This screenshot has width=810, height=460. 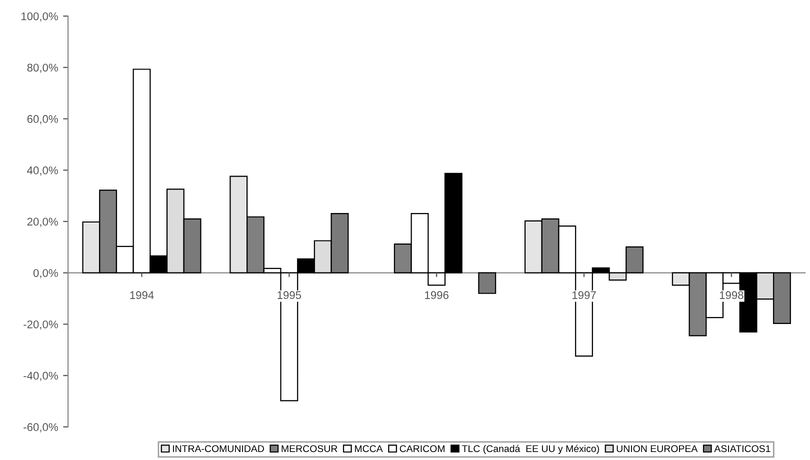 What do you see at coordinates (218, 448) in the screenshot?
I see `legend-label: INTRA-COMUNIDAD` at bounding box center [218, 448].